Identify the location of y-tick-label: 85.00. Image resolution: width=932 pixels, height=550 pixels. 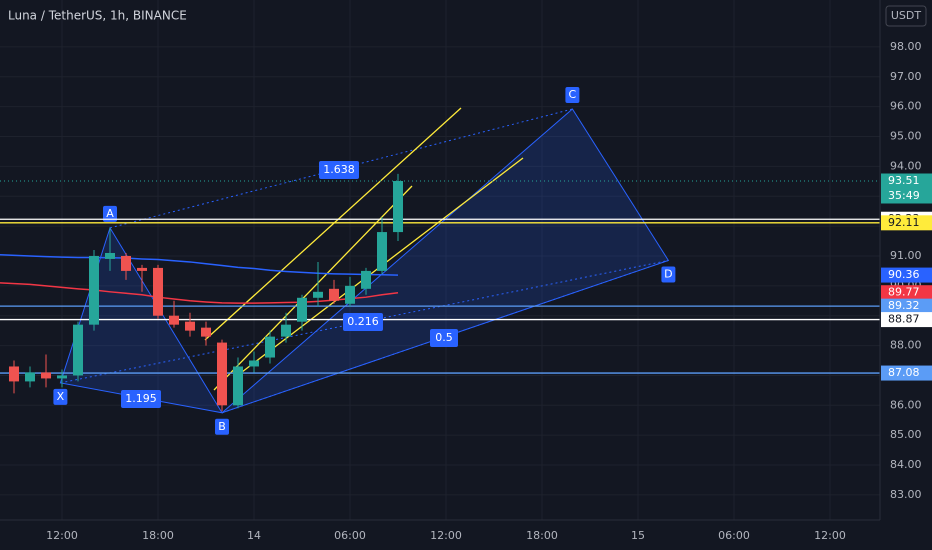
(906, 434).